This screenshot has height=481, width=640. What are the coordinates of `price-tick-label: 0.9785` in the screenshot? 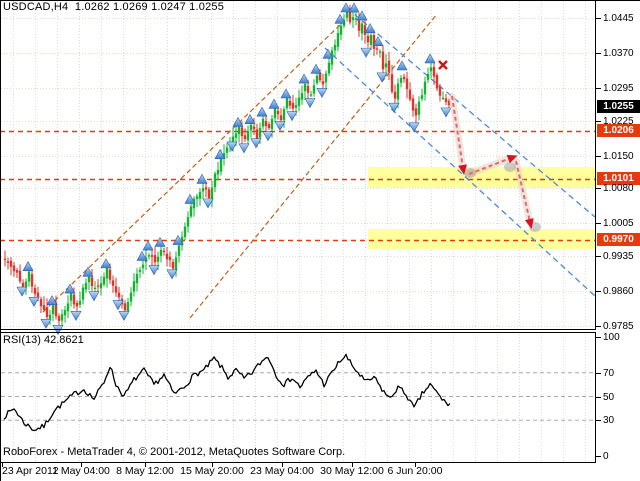 It's located at (618, 326).